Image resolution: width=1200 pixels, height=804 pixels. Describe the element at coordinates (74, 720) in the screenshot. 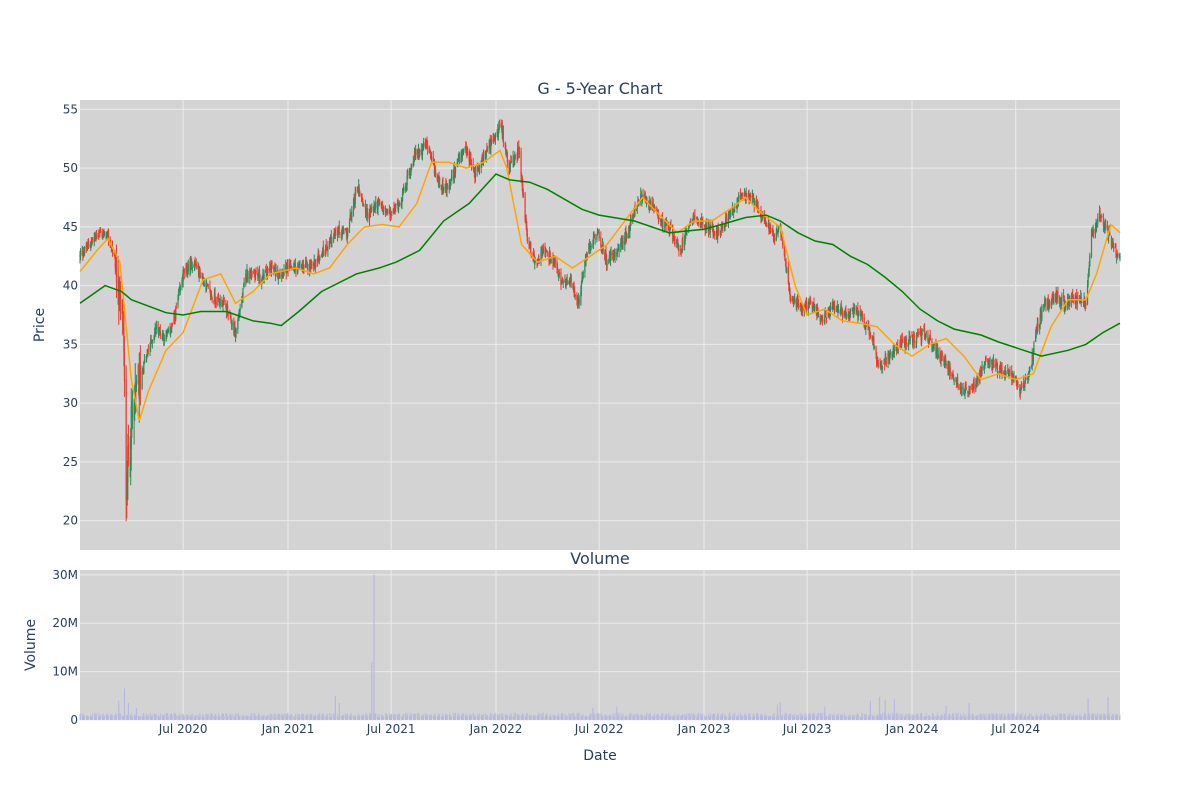

I see `volume-y-tick: 0` at that location.